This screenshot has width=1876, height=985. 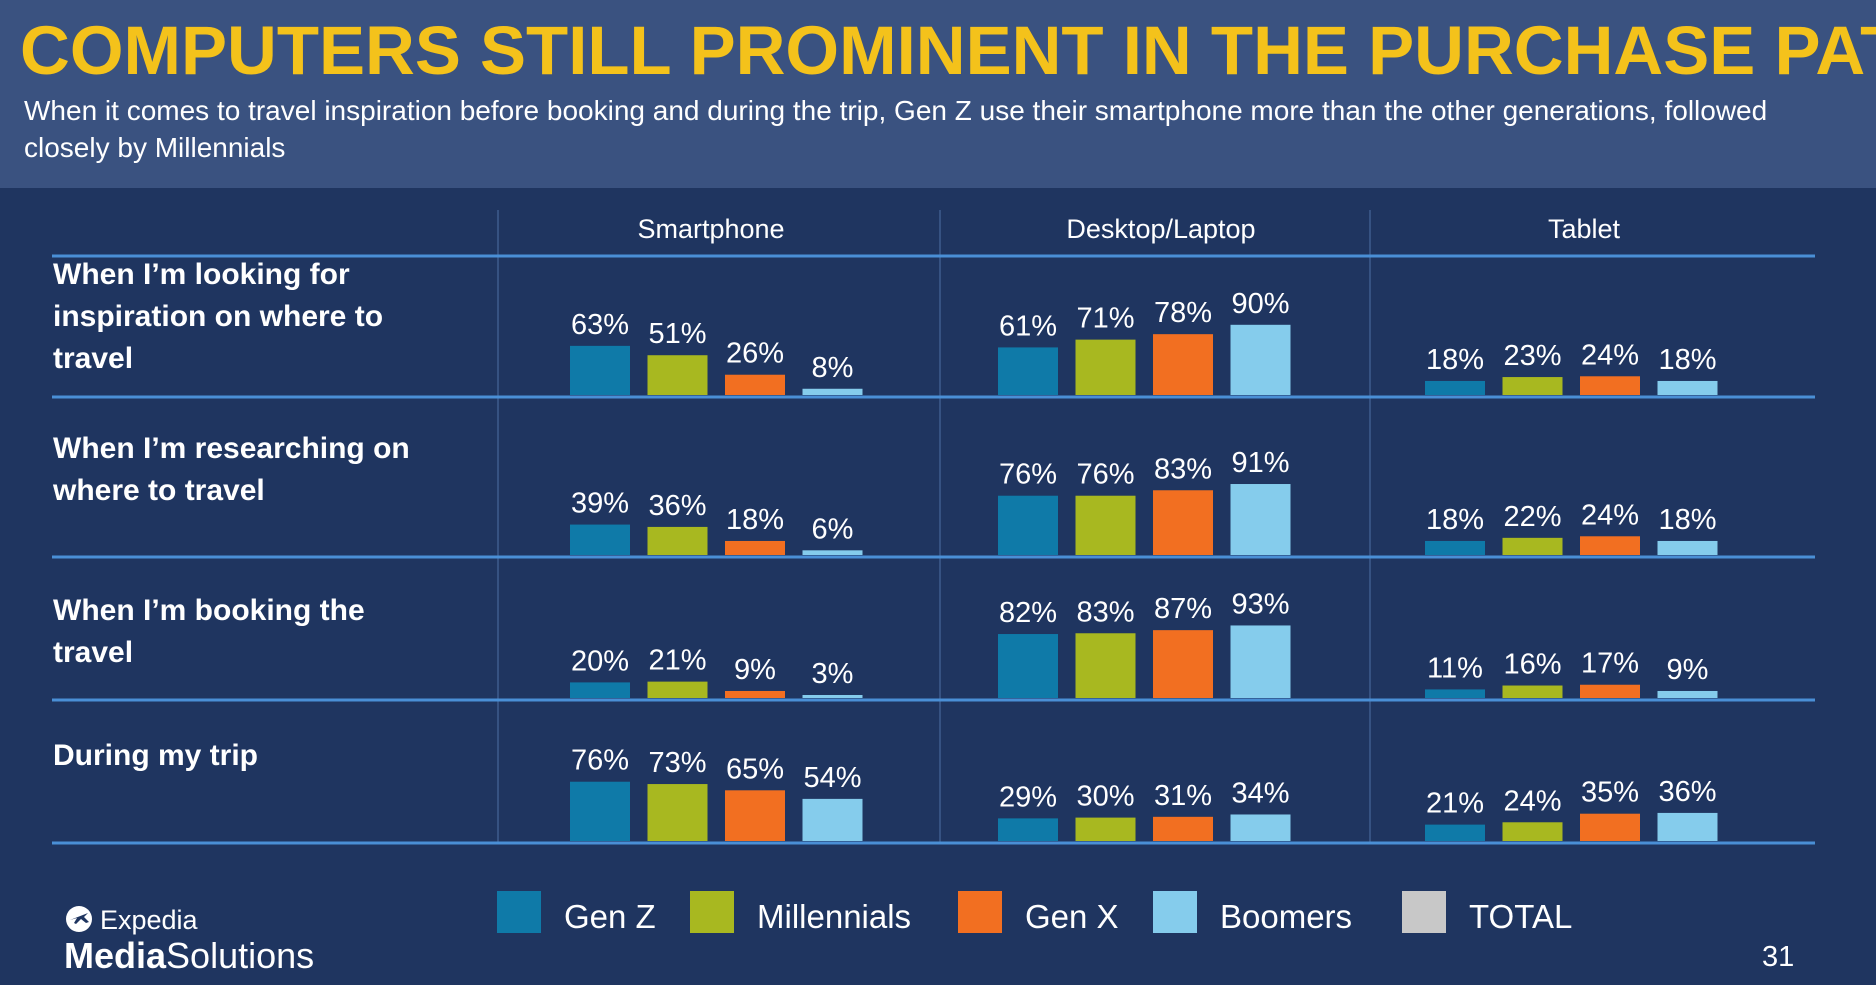 What do you see at coordinates (1778, 957) in the screenshot?
I see `page-number: 31` at bounding box center [1778, 957].